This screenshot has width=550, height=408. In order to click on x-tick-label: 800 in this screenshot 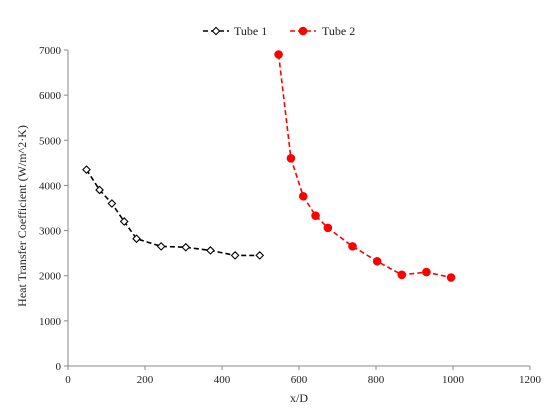, I will do `click(376, 380)`.